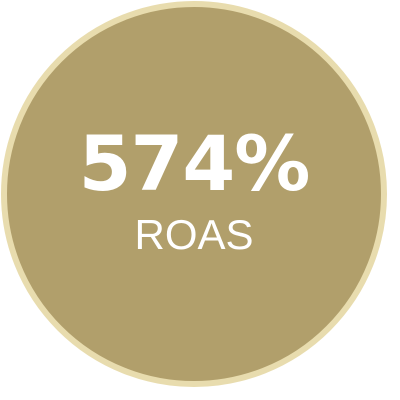 The height and width of the screenshot is (400, 400). What do you see at coordinates (194, 163) in the screenshot?
I see `metric-value: 574%` at bounding box center [194, 163].